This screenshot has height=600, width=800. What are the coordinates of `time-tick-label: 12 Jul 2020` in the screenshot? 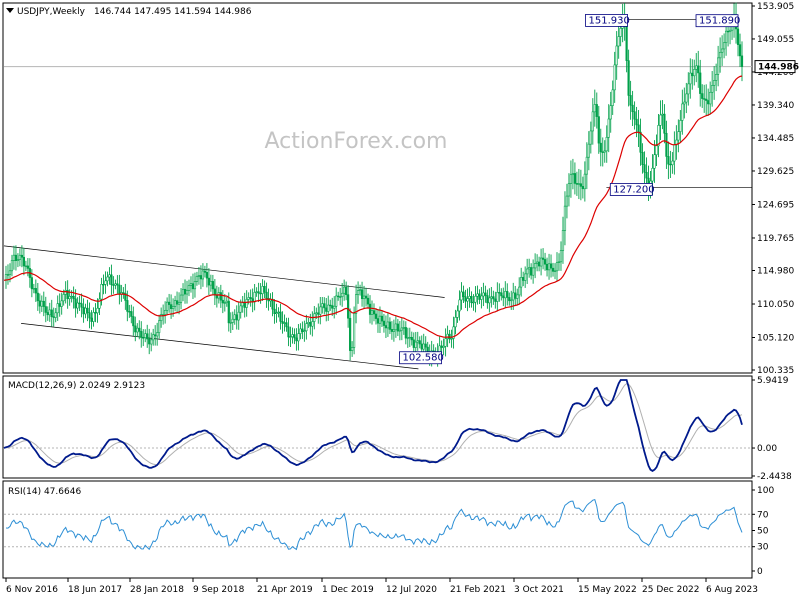 It's located at (411, 590).